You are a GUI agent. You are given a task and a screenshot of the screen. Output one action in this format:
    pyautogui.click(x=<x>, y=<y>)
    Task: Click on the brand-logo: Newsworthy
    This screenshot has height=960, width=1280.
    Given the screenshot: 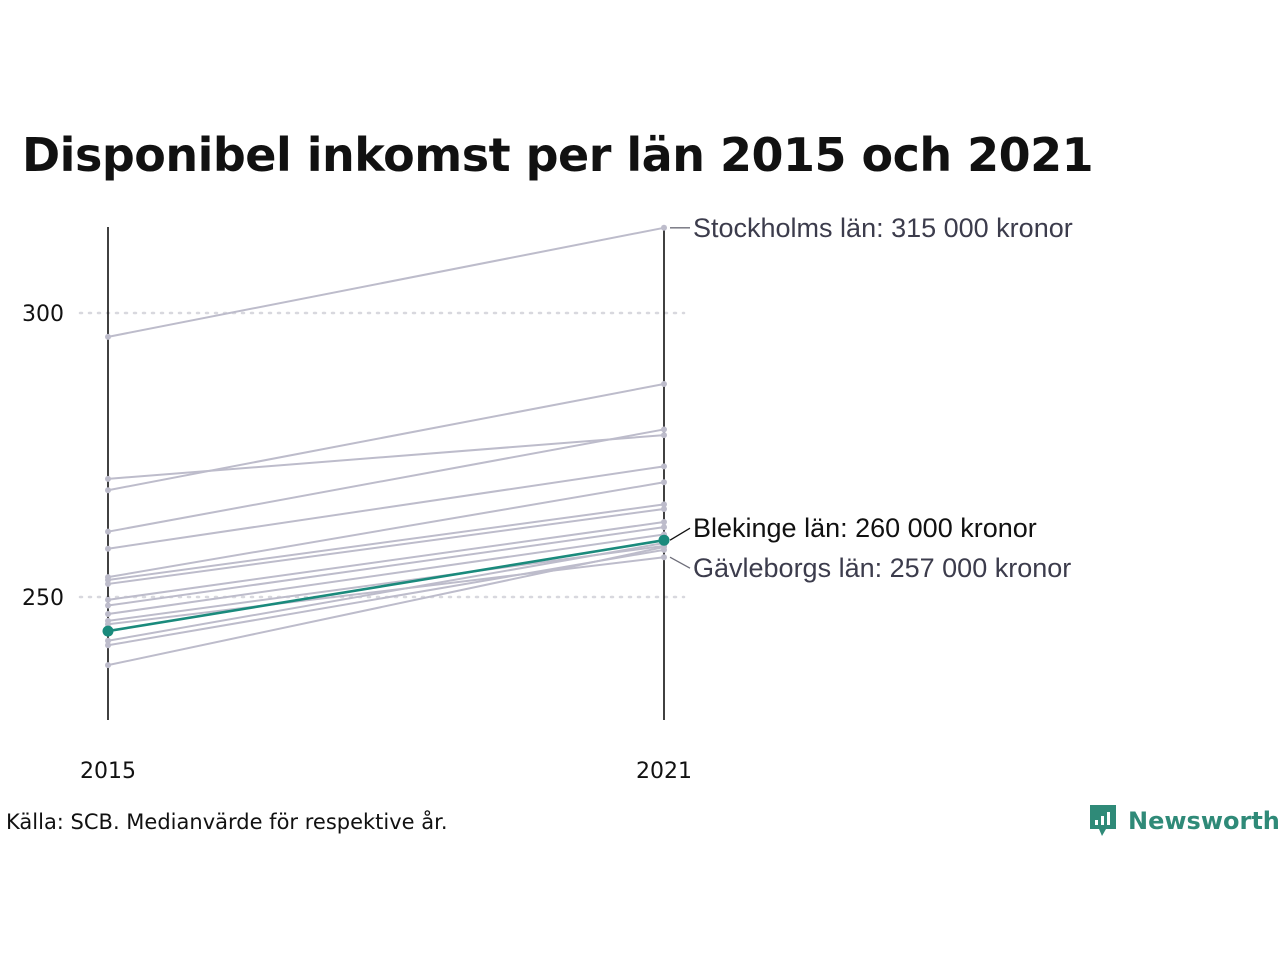 What is the action you would take?
    pyautogui.click(x=1184, y=821)
    